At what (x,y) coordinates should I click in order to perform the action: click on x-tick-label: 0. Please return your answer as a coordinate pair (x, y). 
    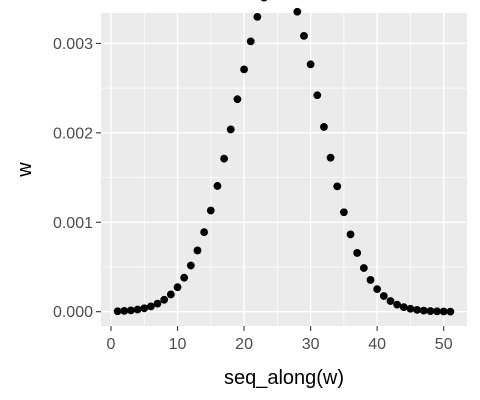
    Looking at the image, I should click on (111, 344).